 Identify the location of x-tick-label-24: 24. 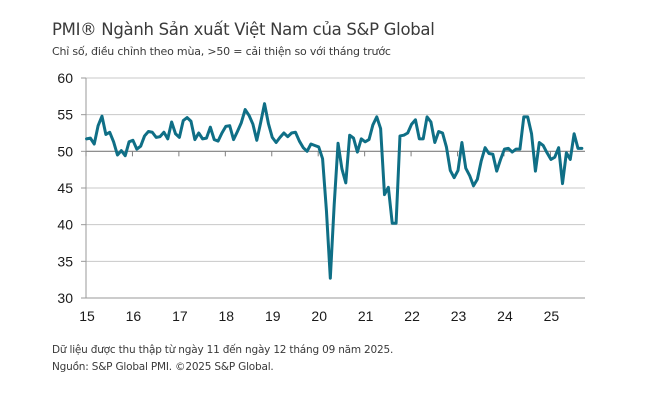
(505, 316).